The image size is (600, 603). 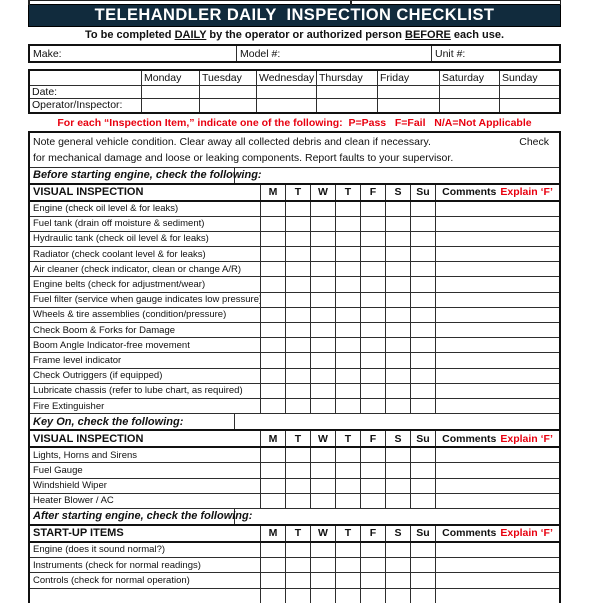 I want to click on unit-number-field: Unit #:, so click(x=495, y=53).